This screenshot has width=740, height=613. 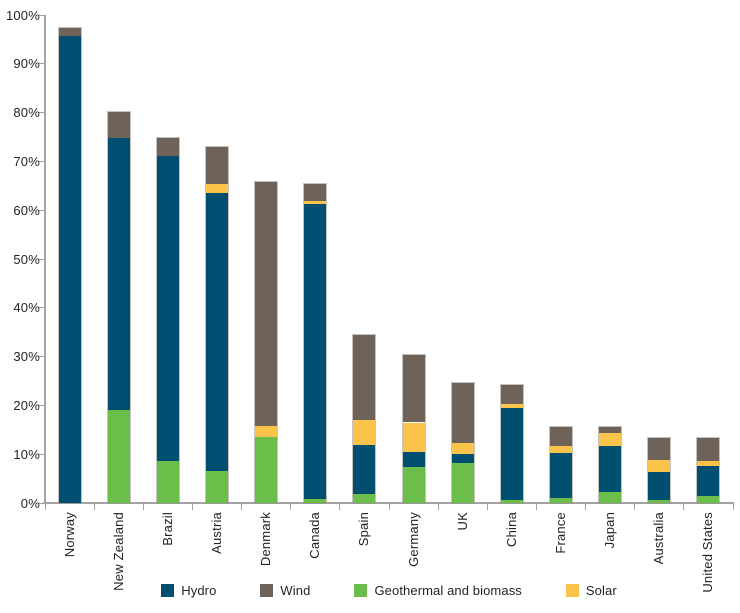 What do you see at coordinates (511, 529) in the screenshot?
I see `category-label-china: China` at bounding box center [511, 529].